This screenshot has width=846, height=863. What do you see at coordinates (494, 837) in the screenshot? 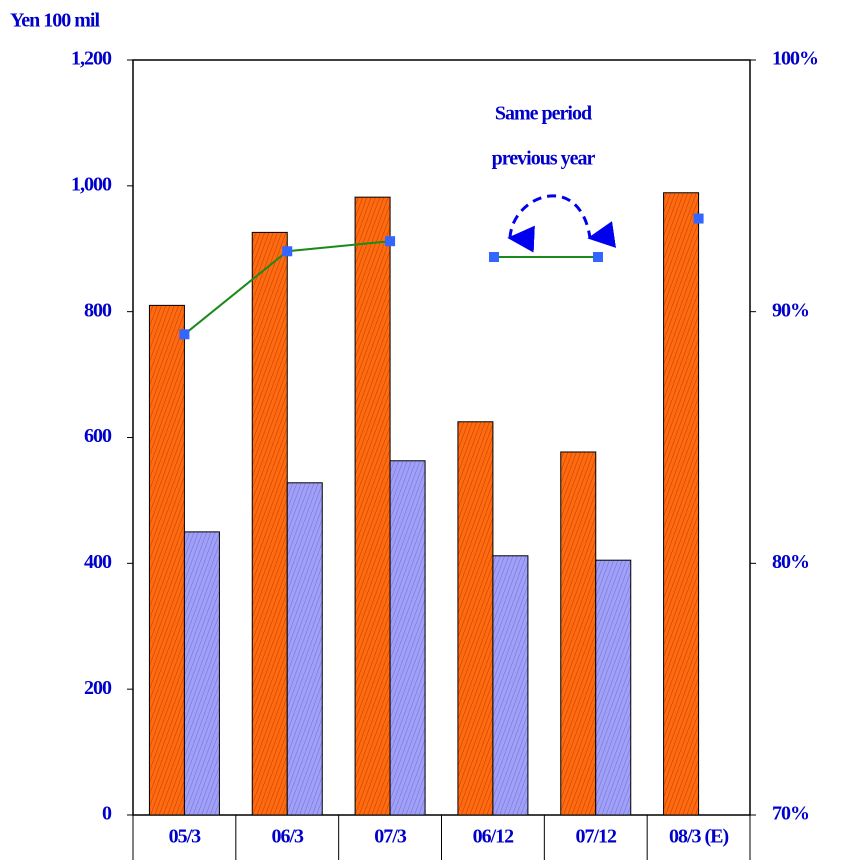
I see `x-tick-label: 06/12` at bounding box center [494, 837].